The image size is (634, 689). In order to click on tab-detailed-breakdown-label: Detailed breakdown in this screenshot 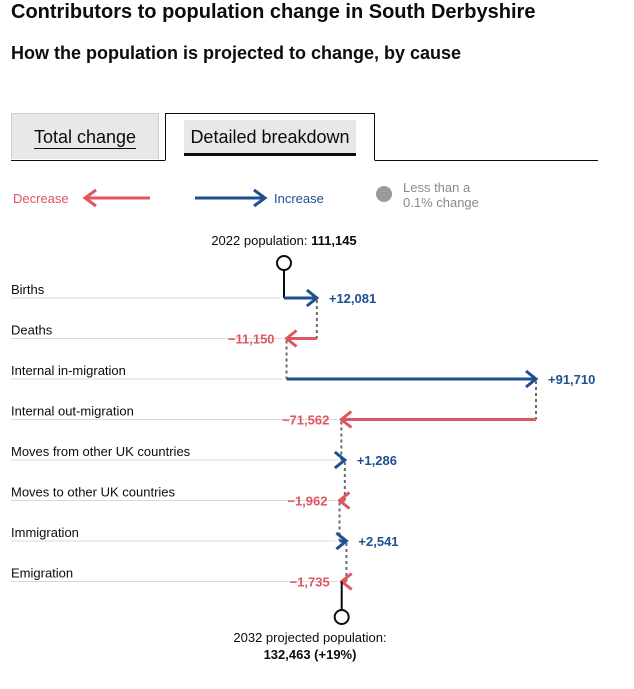, I will do `click(270, 138)`.